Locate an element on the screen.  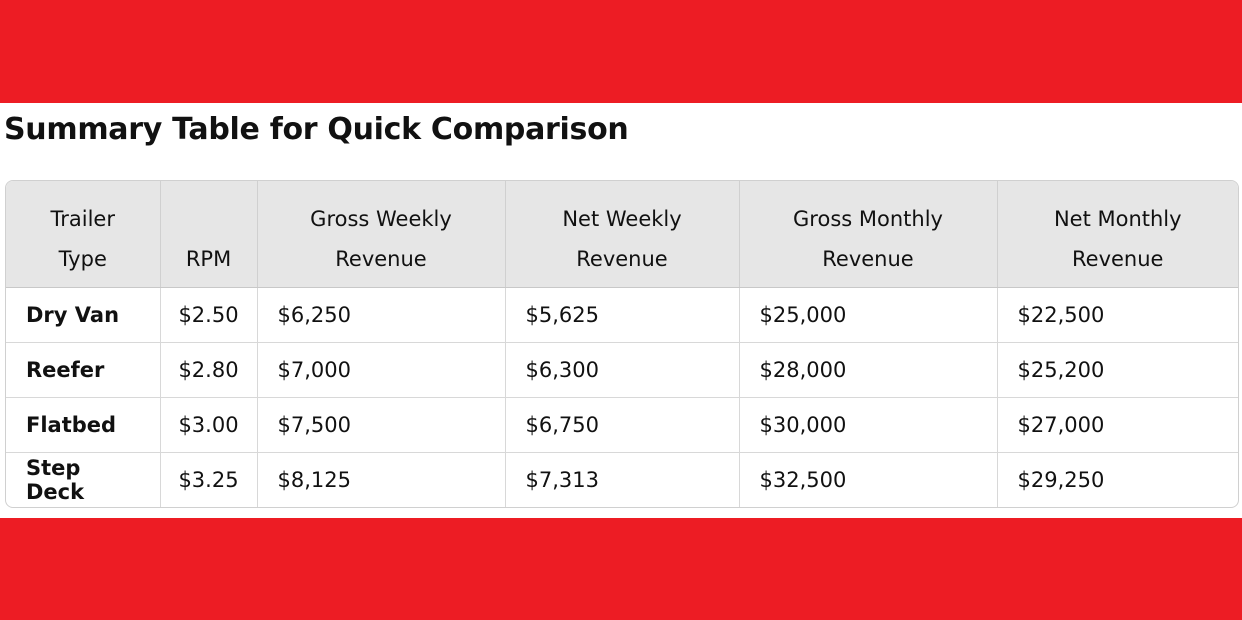
header-net-weekly: Net Weekly Revenue is located at coordinates (622, 234).